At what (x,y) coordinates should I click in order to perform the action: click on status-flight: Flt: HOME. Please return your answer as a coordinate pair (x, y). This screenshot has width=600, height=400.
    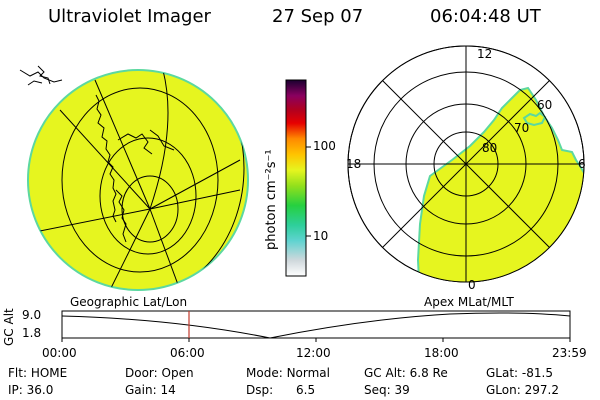
    Looking at the image, I should click on (38, 373).